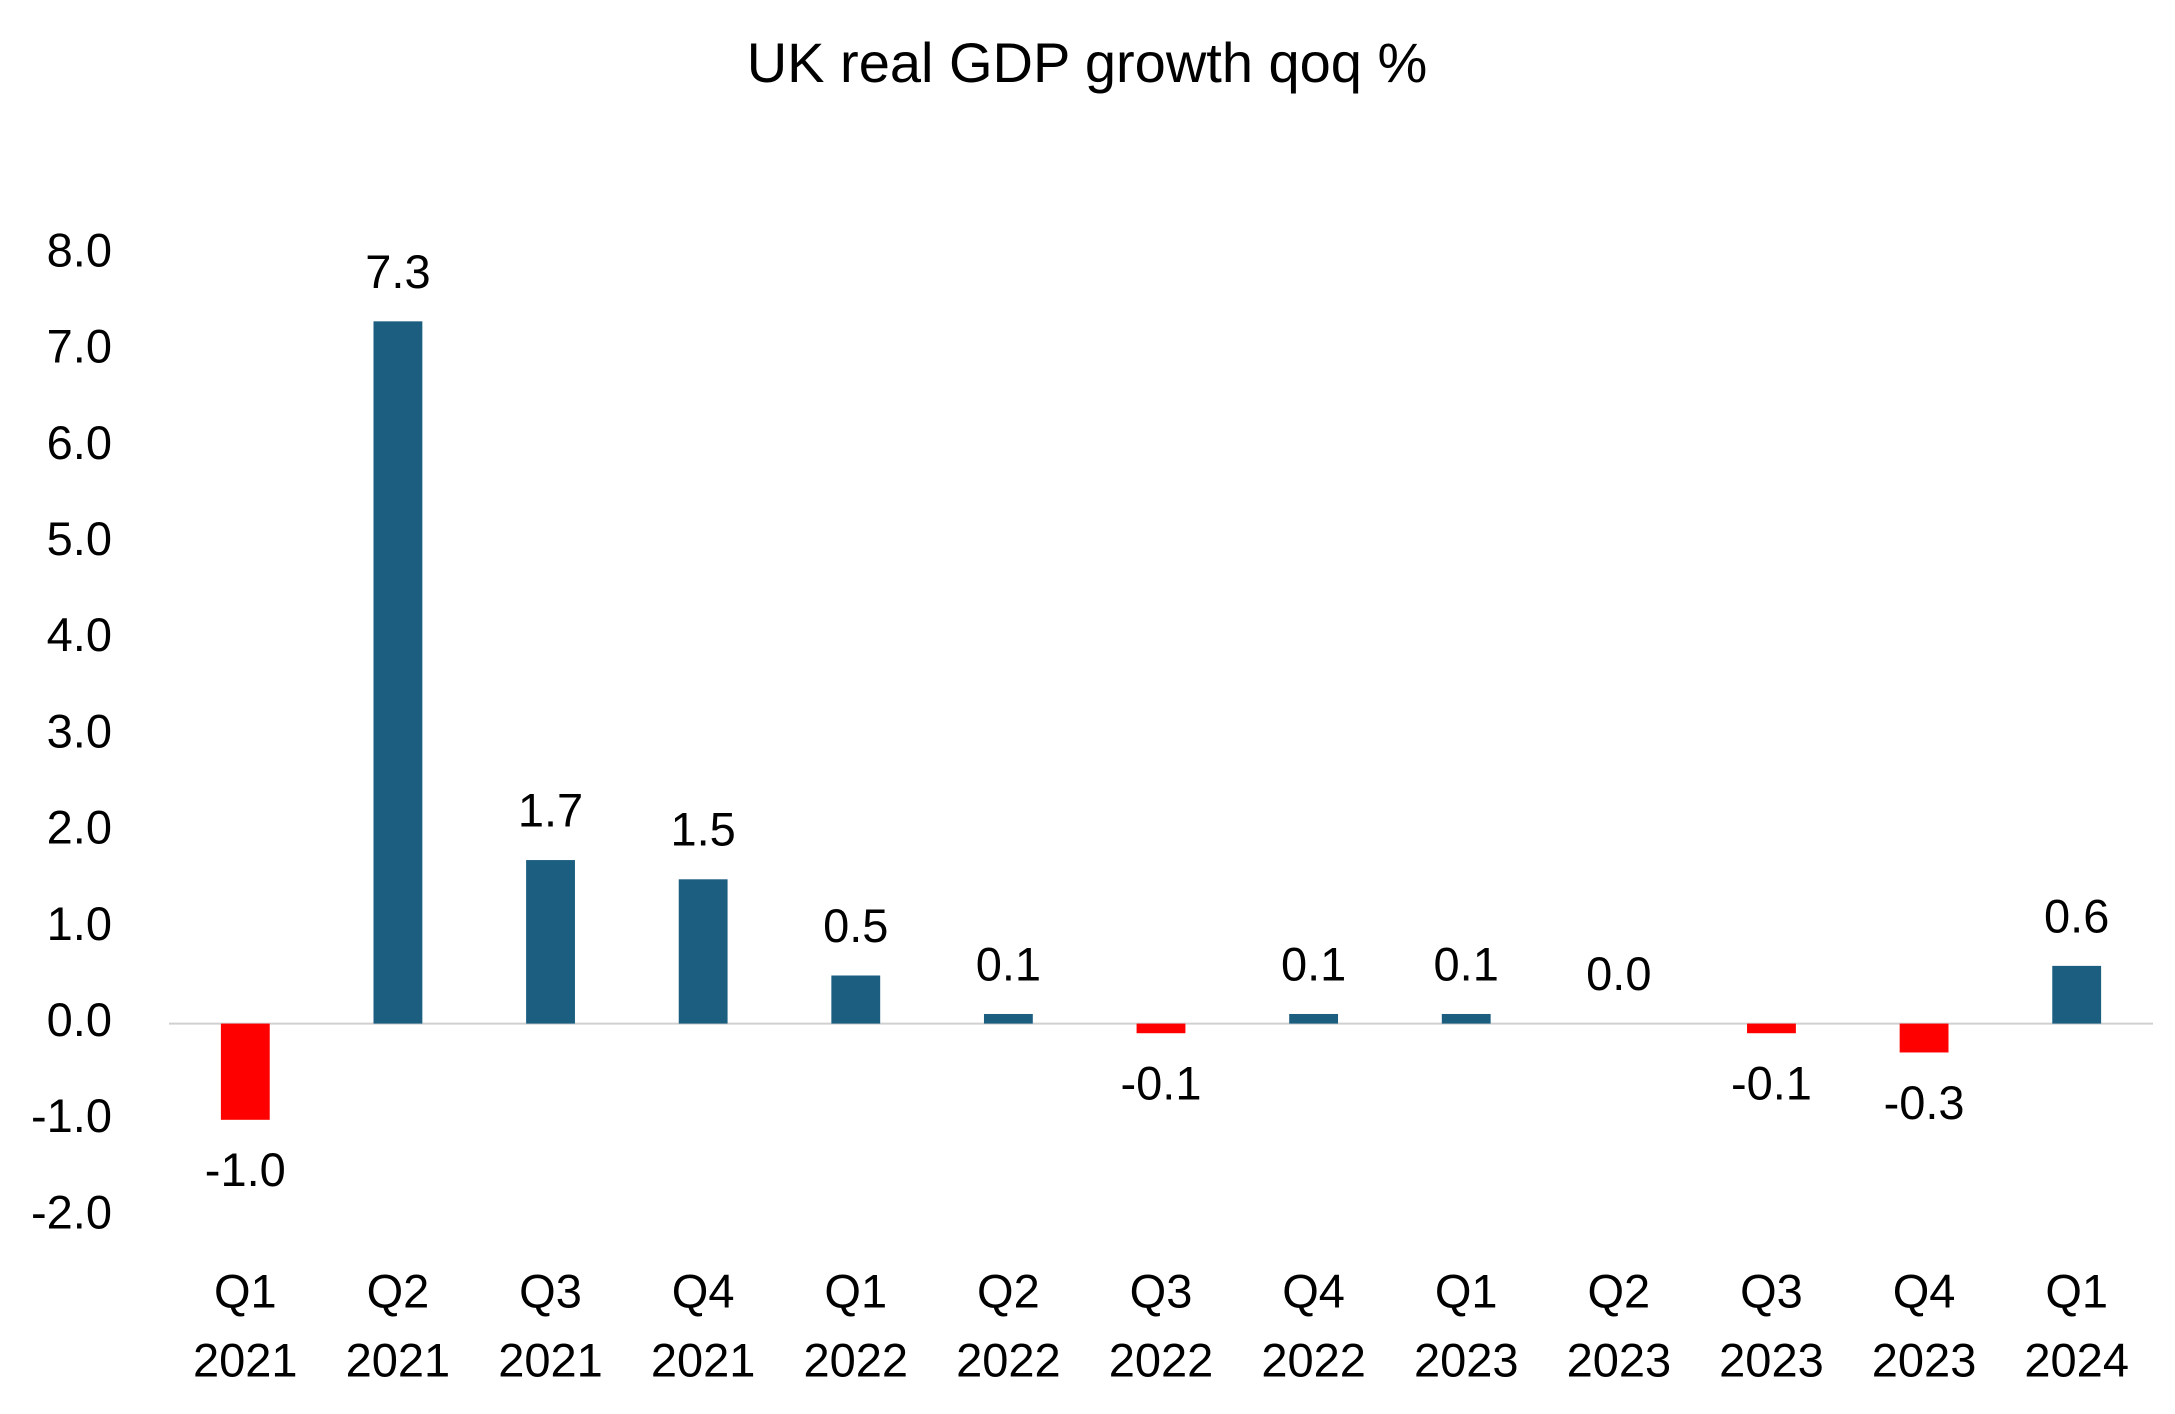  I want to click on value-label: -0.3, so click(1924, 1102).